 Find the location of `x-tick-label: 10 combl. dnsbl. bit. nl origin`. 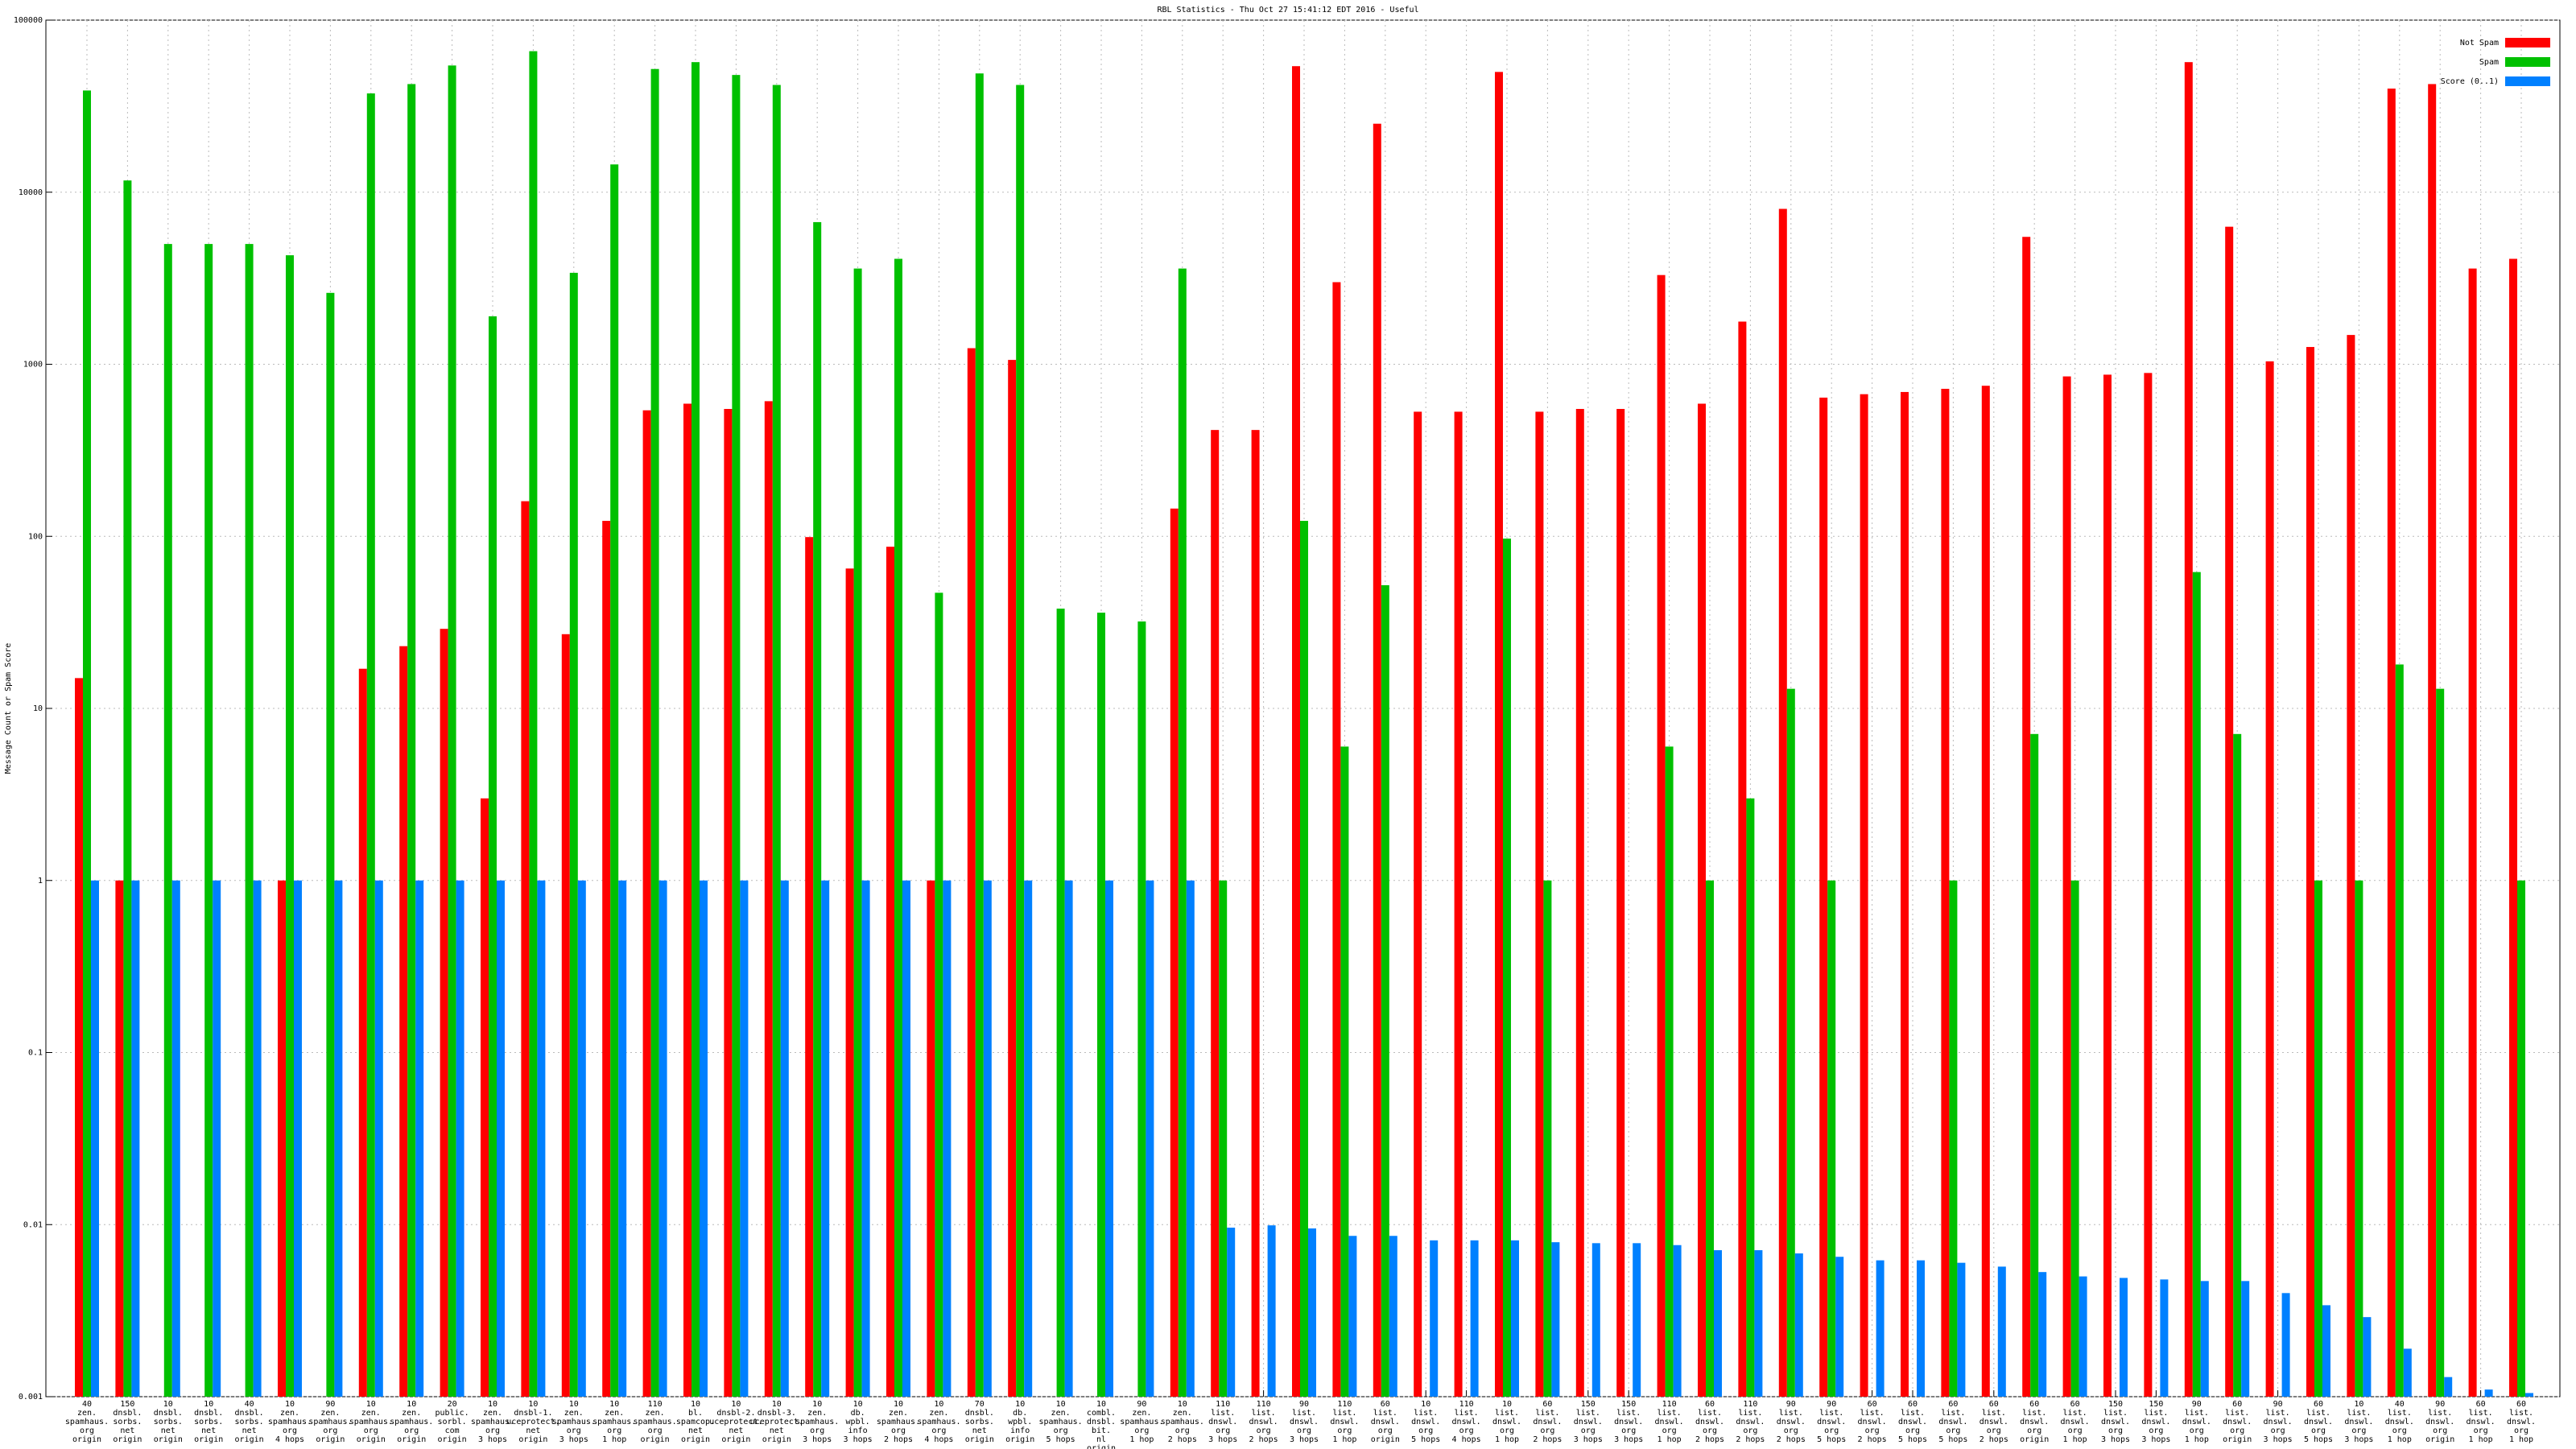

x-tick-label: 10 combl. dnsbl. bit. nl origin is located at coordinates (1101, 1424).